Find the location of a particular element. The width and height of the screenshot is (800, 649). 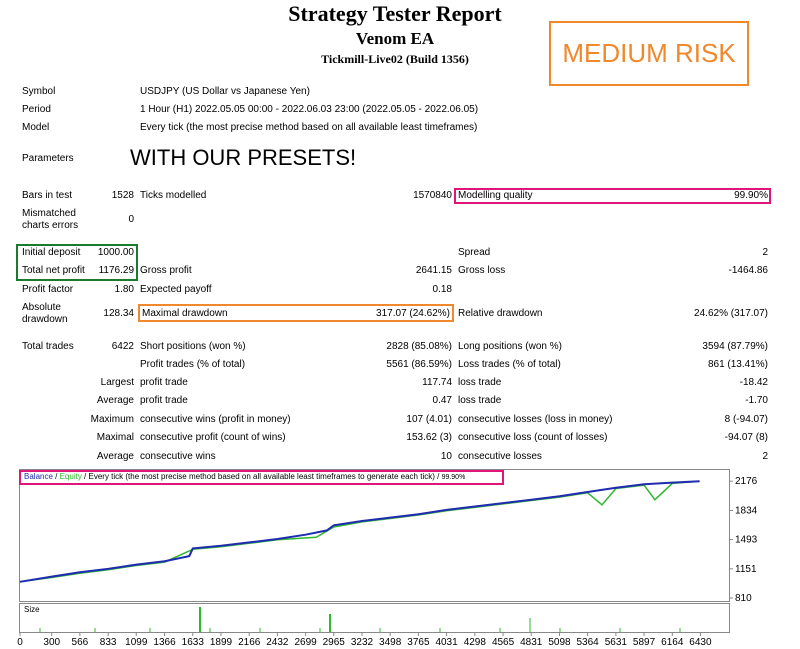

average-loss-label: loss trade is located at coordinates (480, 400).